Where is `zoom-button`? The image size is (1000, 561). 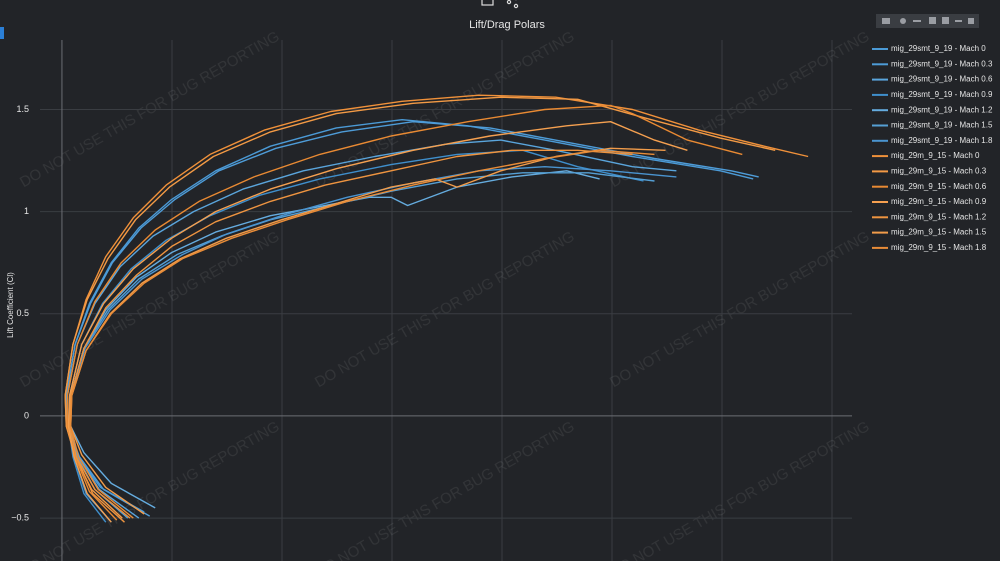
zoom-button is located at coordinates (903, 21).